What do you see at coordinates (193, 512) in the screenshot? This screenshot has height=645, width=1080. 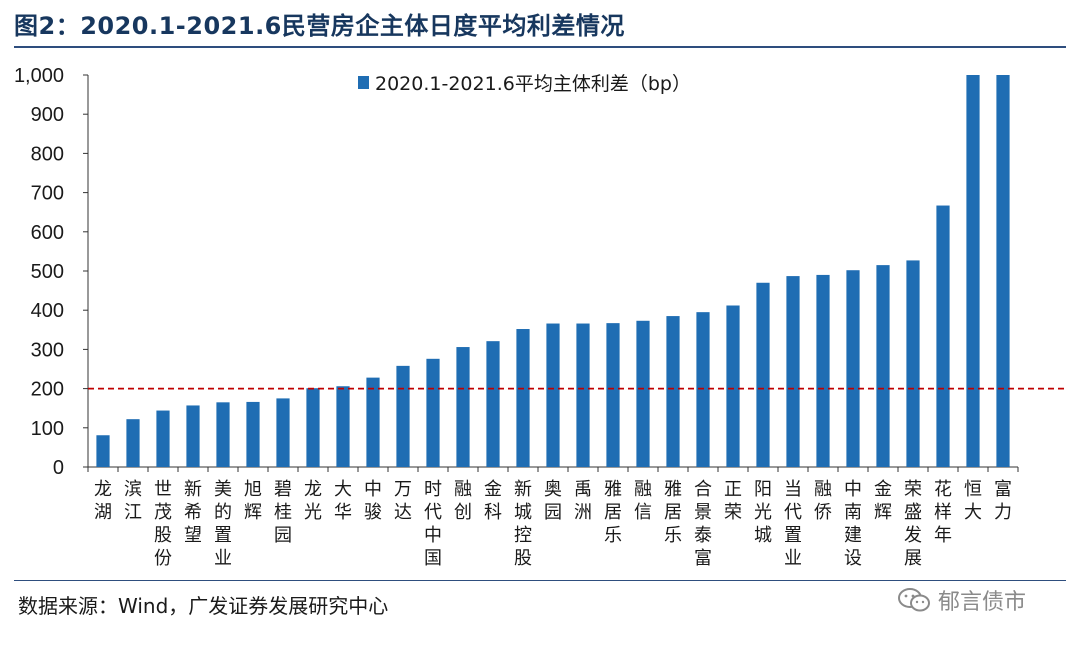 I see `x-tick-label: 新希望` at bounding box center [193, 512].